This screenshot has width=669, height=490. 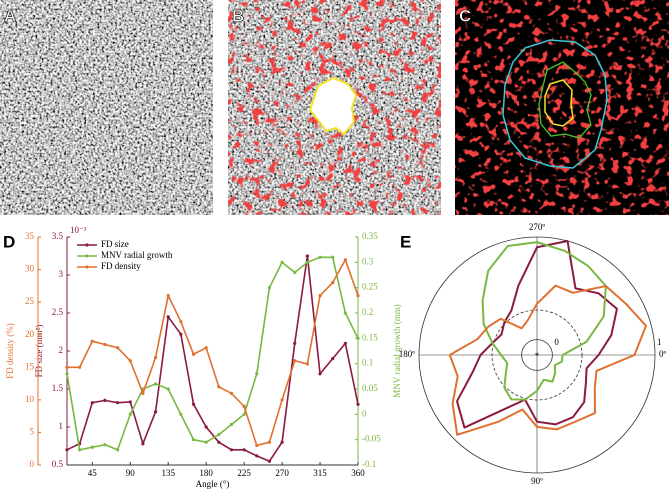 I want to click on y-tick-label: 15, so click(x=30, y=366).